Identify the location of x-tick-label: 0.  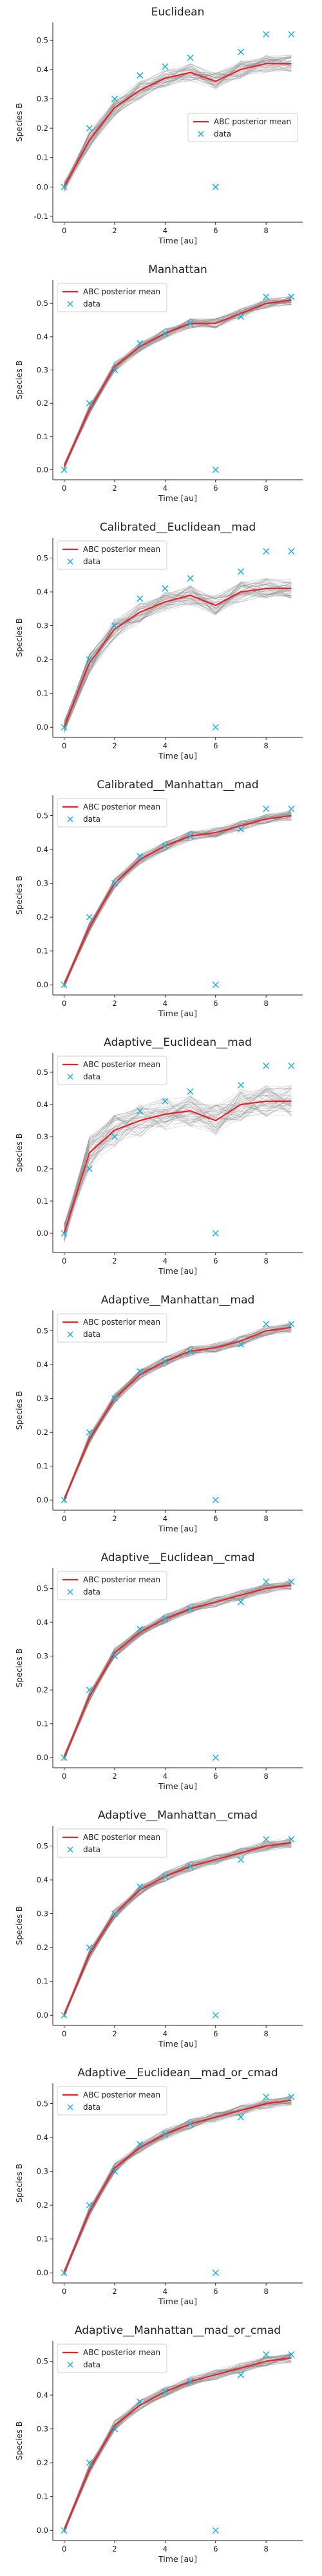
(64, 746).